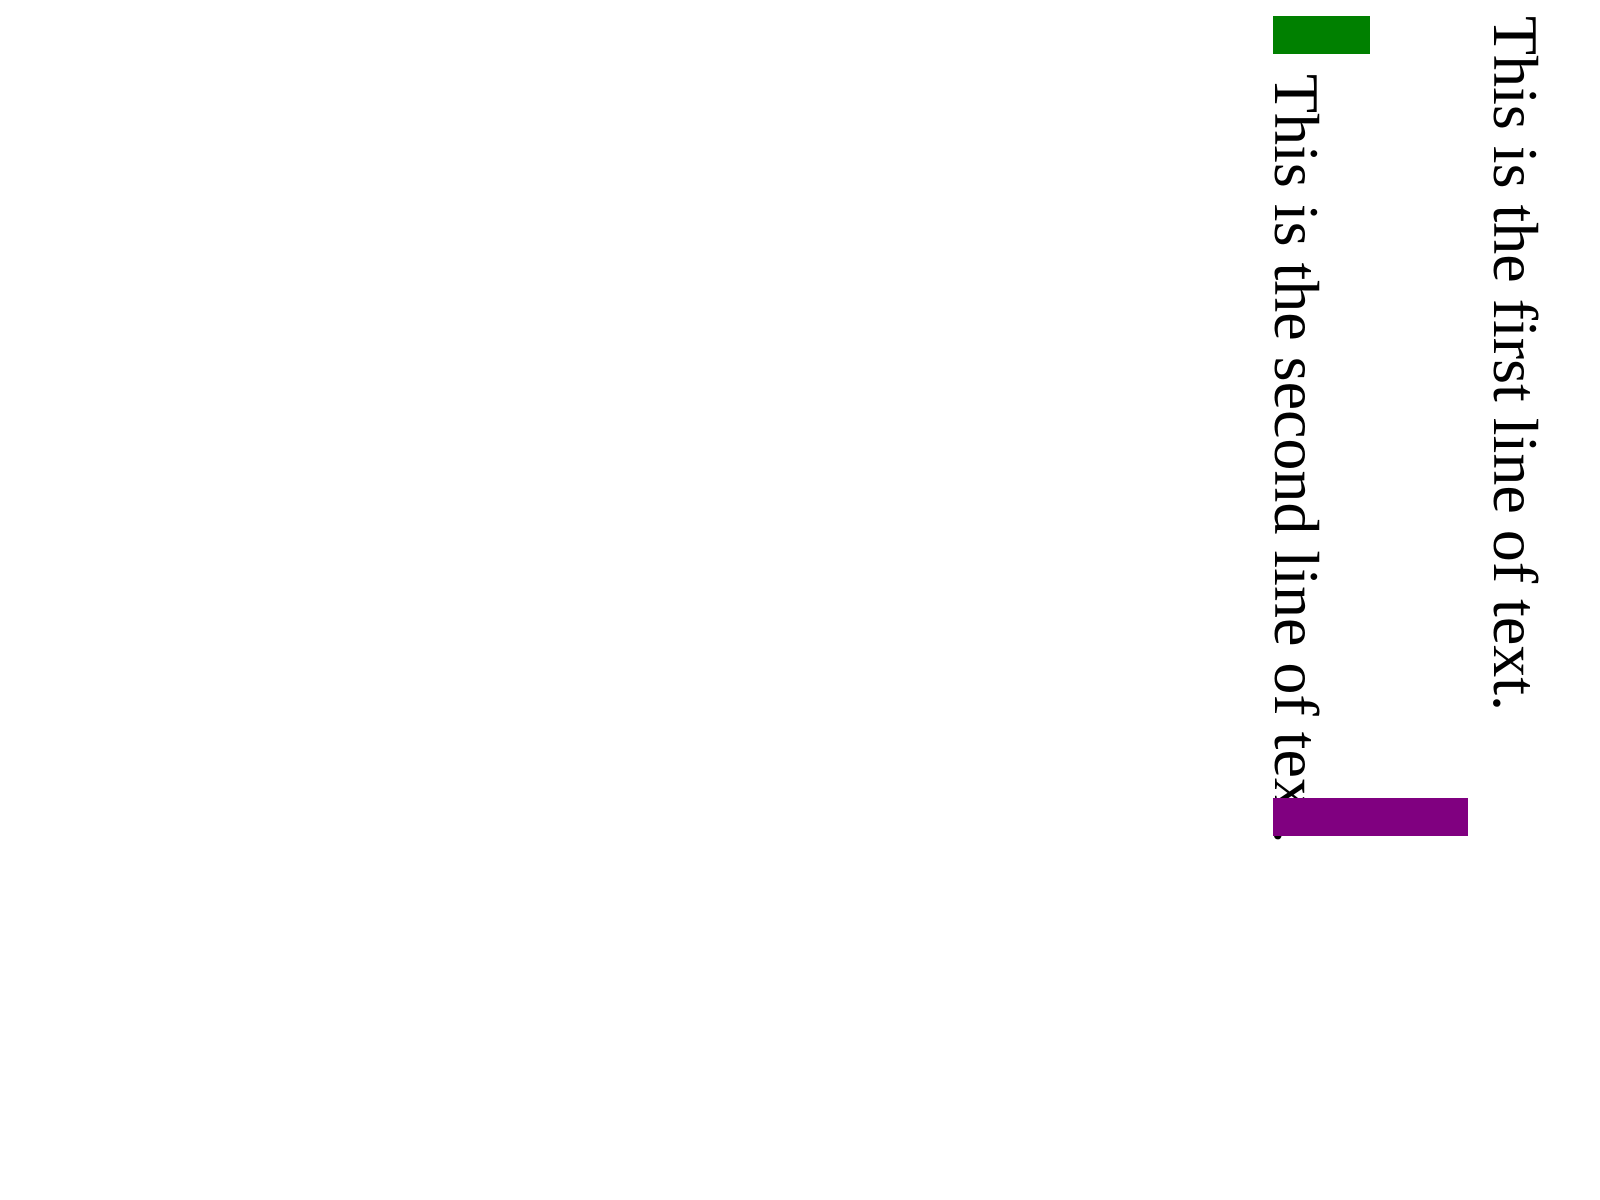 This screenshot has width=1600, height=1200. What do you see at coordinates (1321, 35) in the screenshot?
I see `green-block` at bounding box center [1321, 35].